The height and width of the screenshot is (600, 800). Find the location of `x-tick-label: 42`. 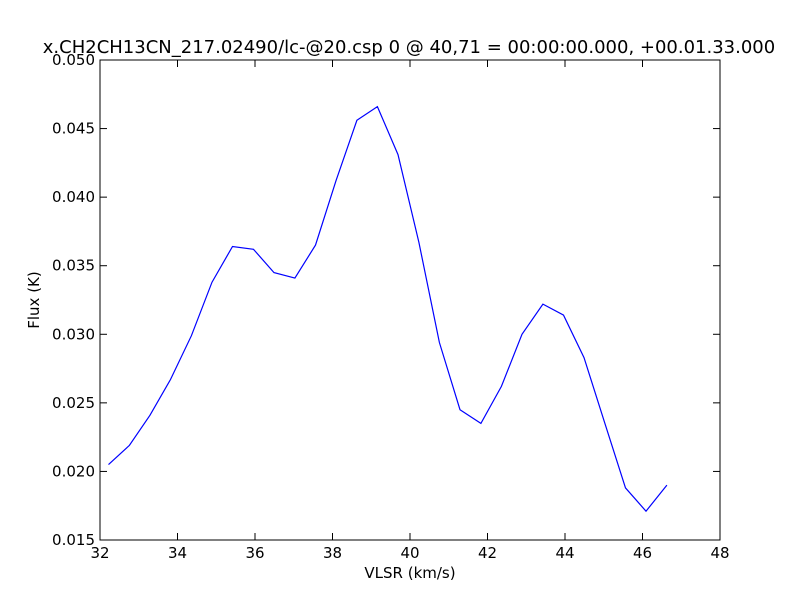

x-tick-label: 42 is located at coordinates (487, 553).